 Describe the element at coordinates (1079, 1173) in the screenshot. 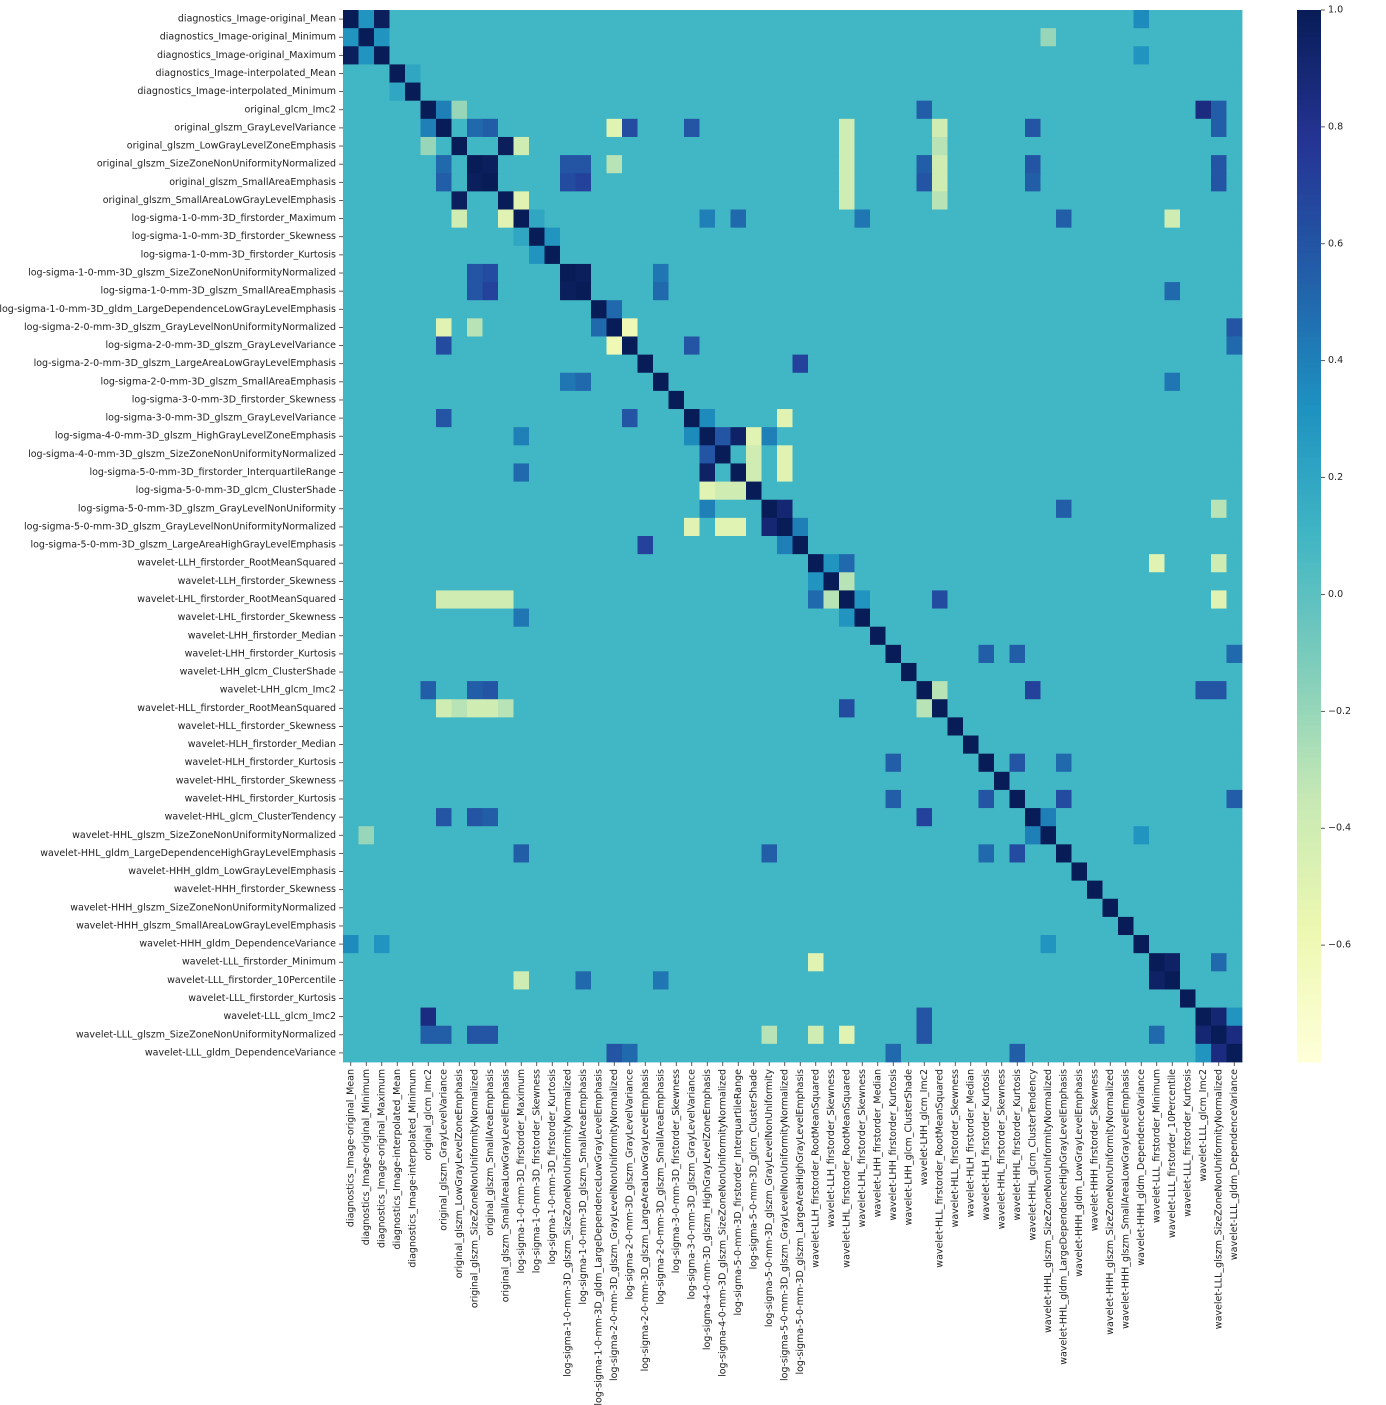

I see `x-tick-label: wavelet-HHH_gldm_LowGrayLevelEmphasis` at that location.